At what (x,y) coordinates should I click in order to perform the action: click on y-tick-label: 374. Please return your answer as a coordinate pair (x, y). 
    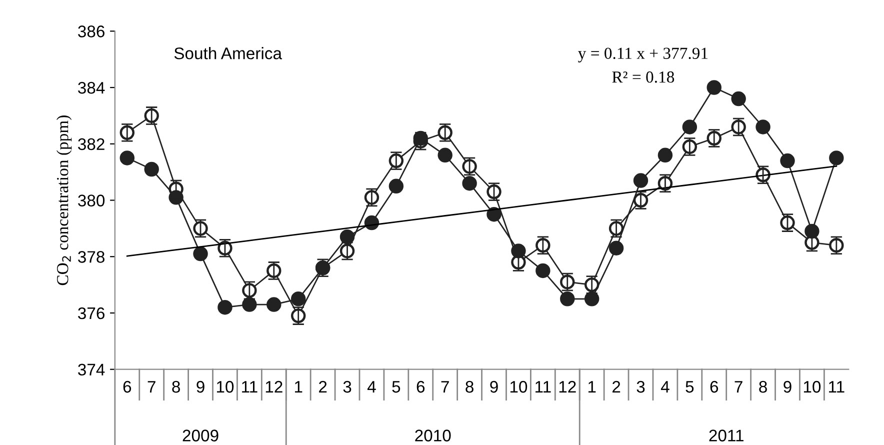
    Looking at the image, I should click on (91, 370).